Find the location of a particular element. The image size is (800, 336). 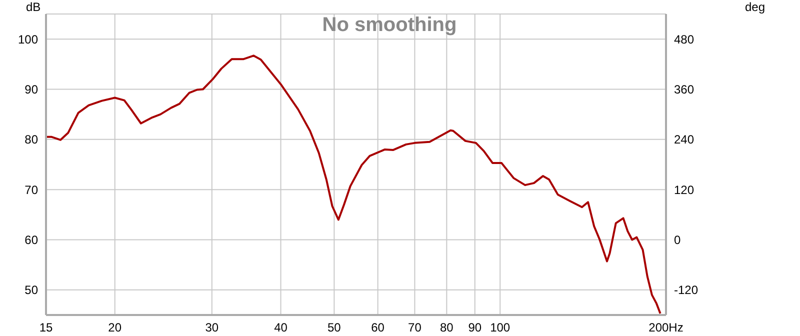

y-axis-title: dB is located at coordinates (33, 7).